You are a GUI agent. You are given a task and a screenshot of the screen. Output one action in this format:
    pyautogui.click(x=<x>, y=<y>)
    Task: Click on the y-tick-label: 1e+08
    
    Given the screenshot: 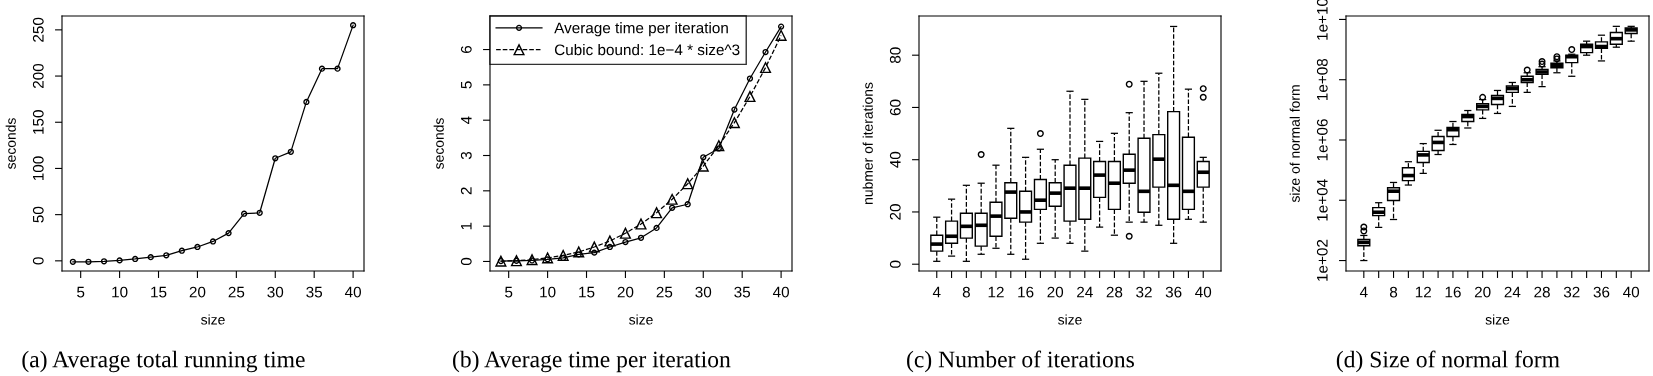 What is the action you would take?
    pyautogui.click(x=1322, y=79)
    